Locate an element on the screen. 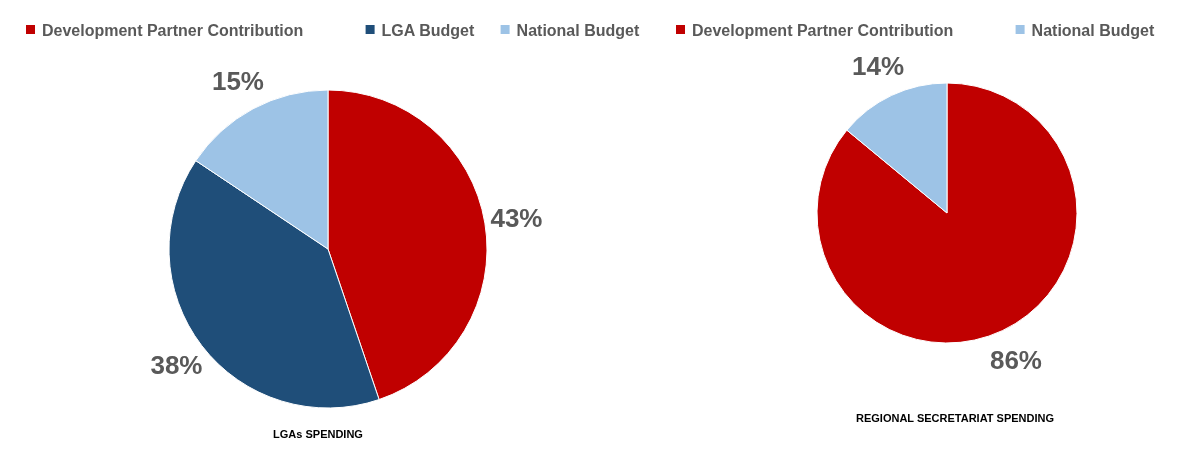 This screenshot has width=1189, height=453. data-label: 14% is located at coordinates (878, 66).